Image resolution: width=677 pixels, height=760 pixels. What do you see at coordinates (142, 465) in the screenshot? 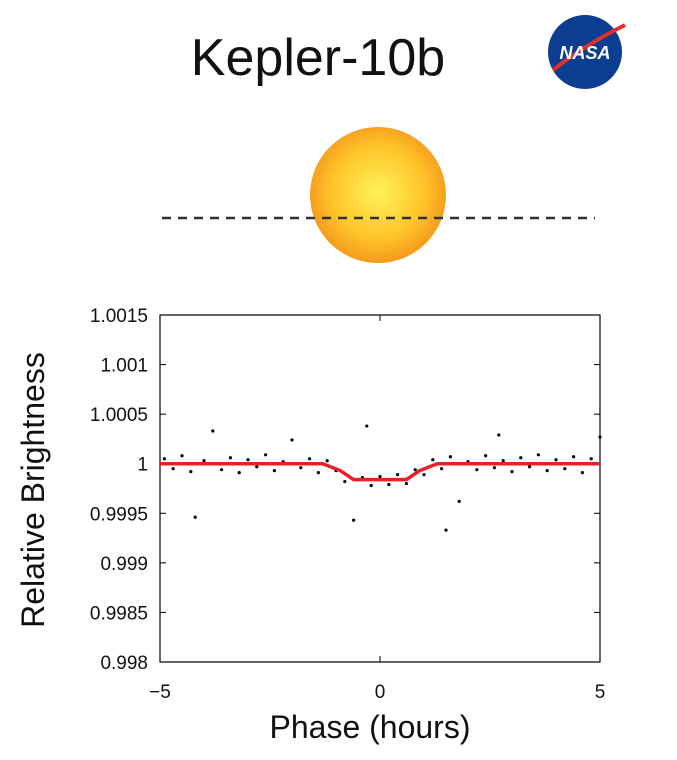
I see `y-tick-label: 1` at bounding box center [142, 465].